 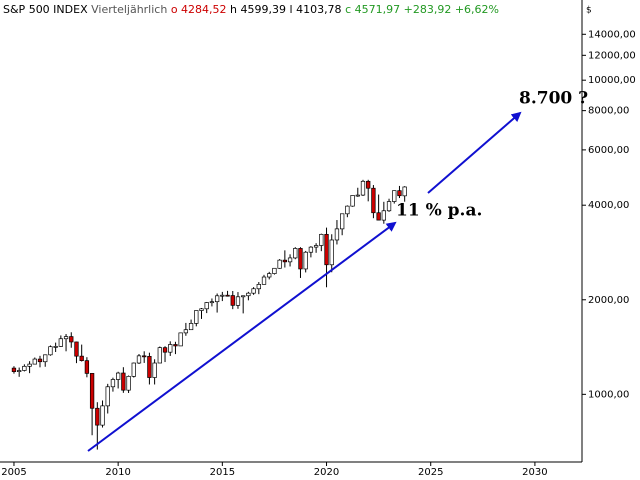 I want to click on x-tick-label: 2005, so click(x=13, y=472).